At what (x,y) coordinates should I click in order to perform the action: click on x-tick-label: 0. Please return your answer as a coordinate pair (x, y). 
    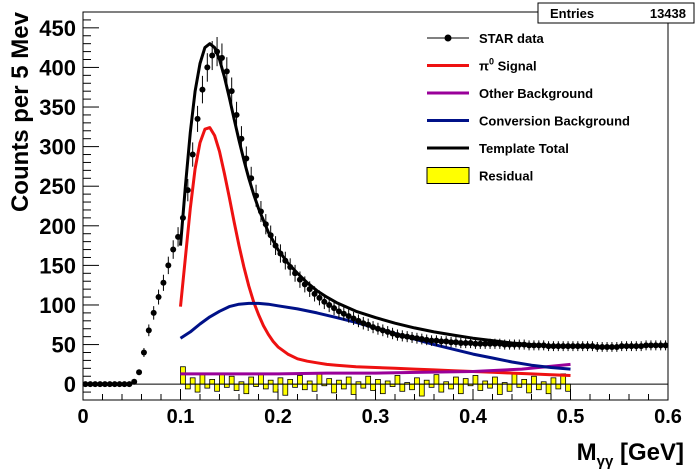
    Looking at the image, I should click on (82, 417).